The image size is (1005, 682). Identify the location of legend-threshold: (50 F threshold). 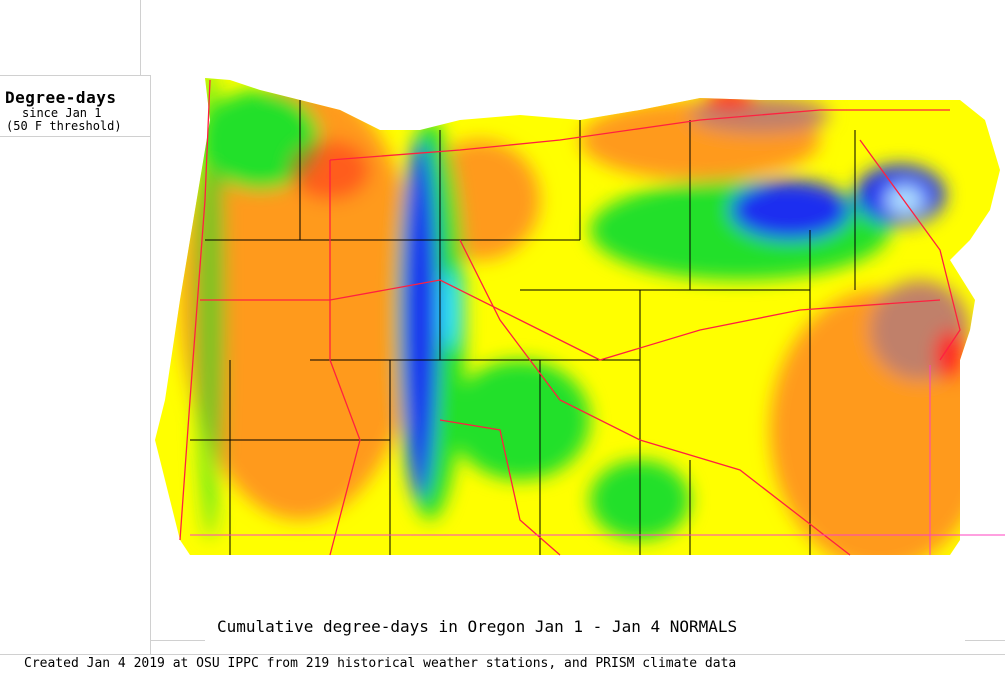
(64, 126).